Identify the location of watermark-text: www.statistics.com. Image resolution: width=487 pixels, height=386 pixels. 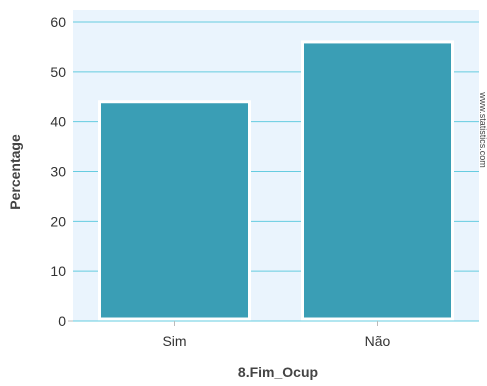
(482, 129).